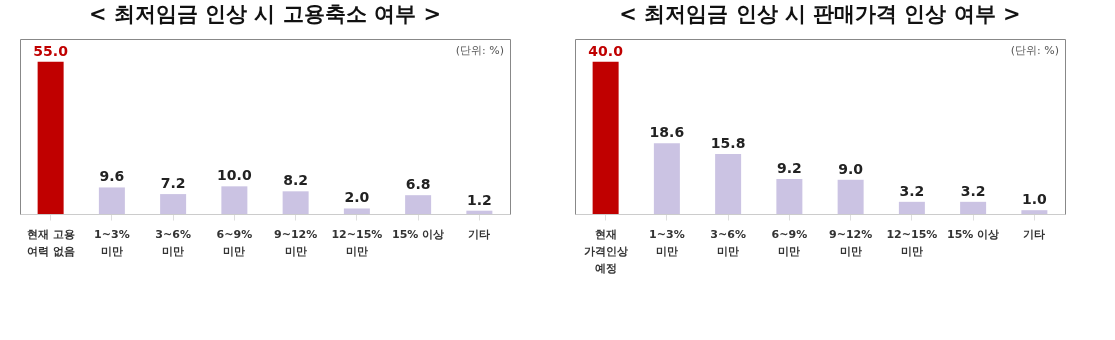  Describe the element at coordinates (789, 168) in the screenshot. I see `data-label: 9.2` at that location.